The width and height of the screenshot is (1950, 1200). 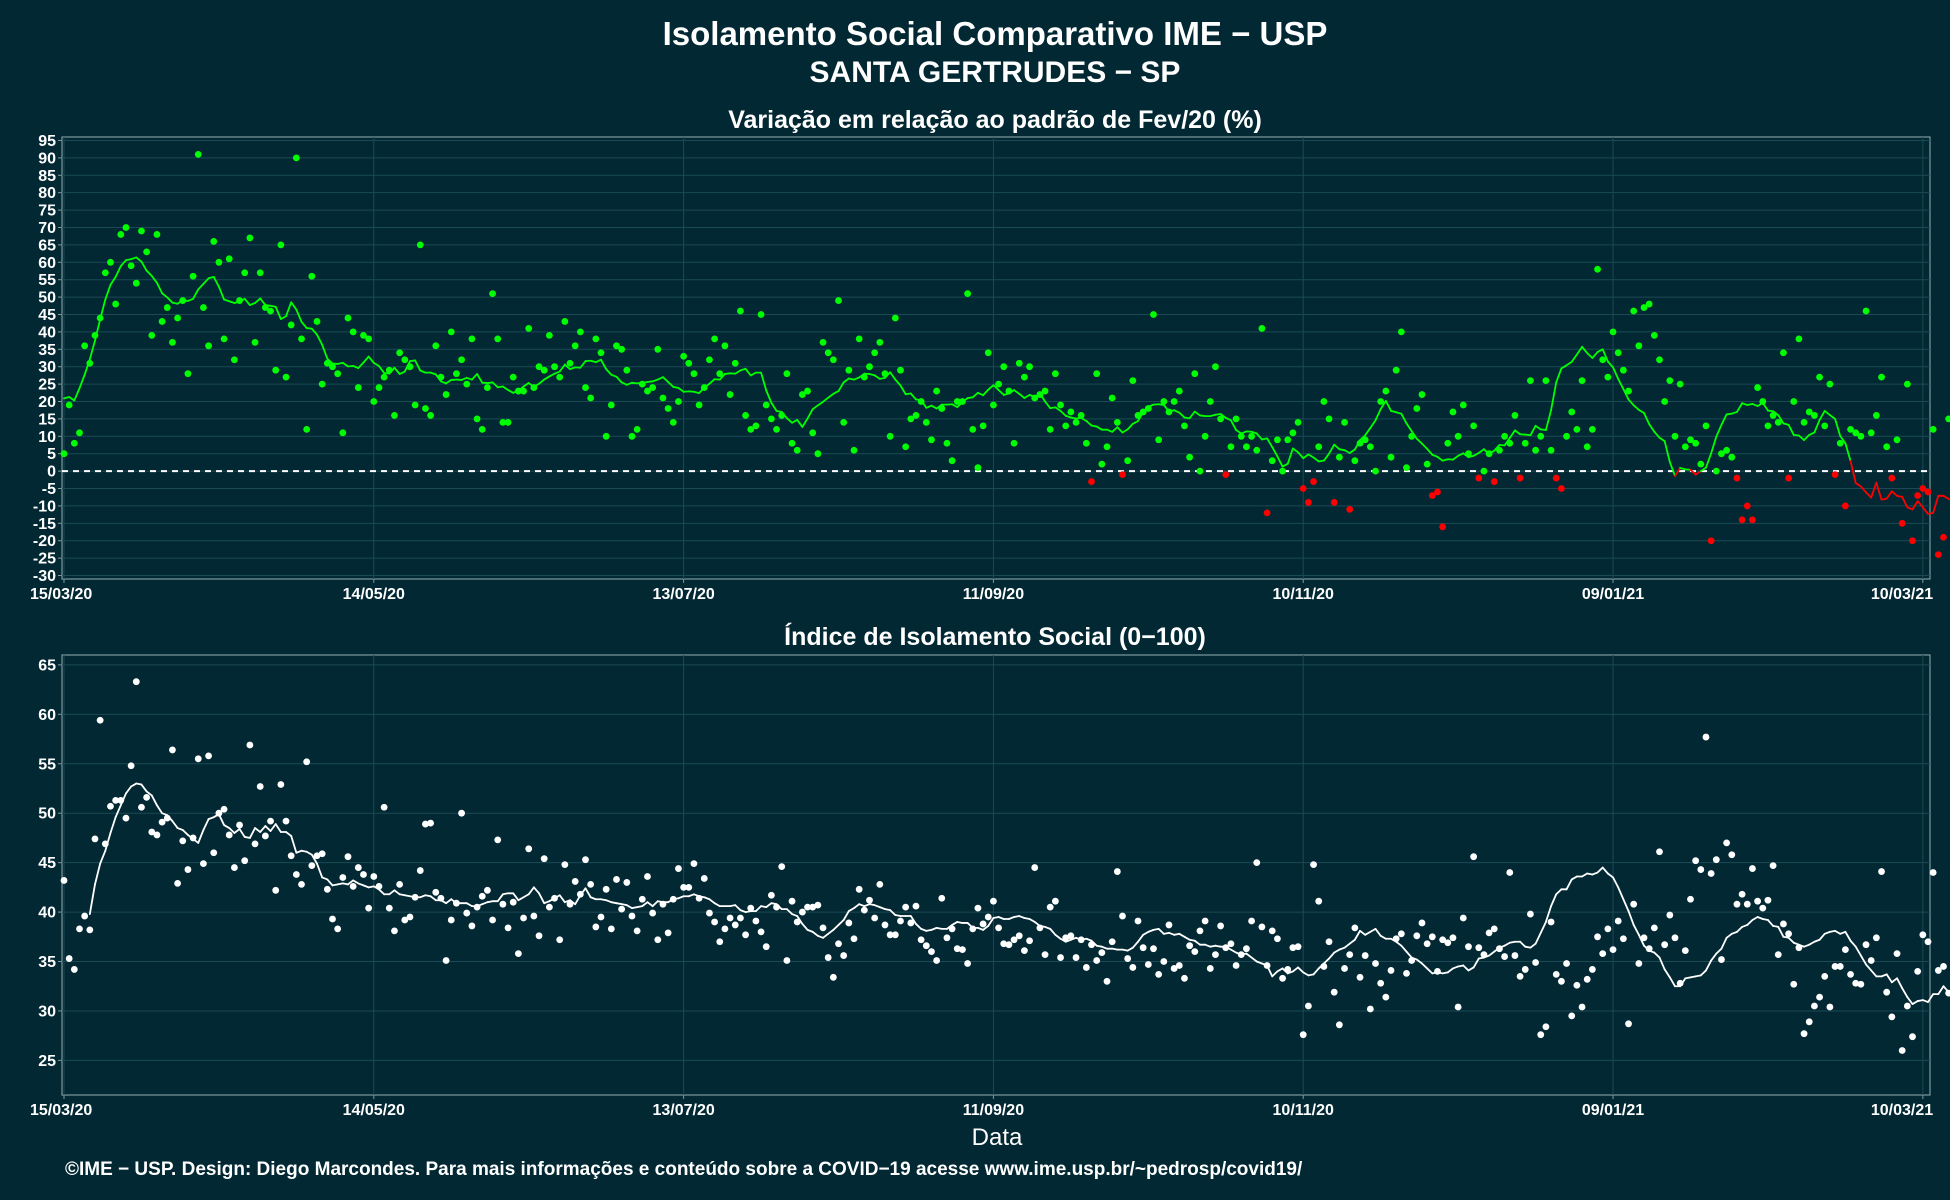 What do you see at coordinates (683, 1110) in the screenshot?
I see `x-tick-label: 13/07/20` at bounding box center [683, 1110].